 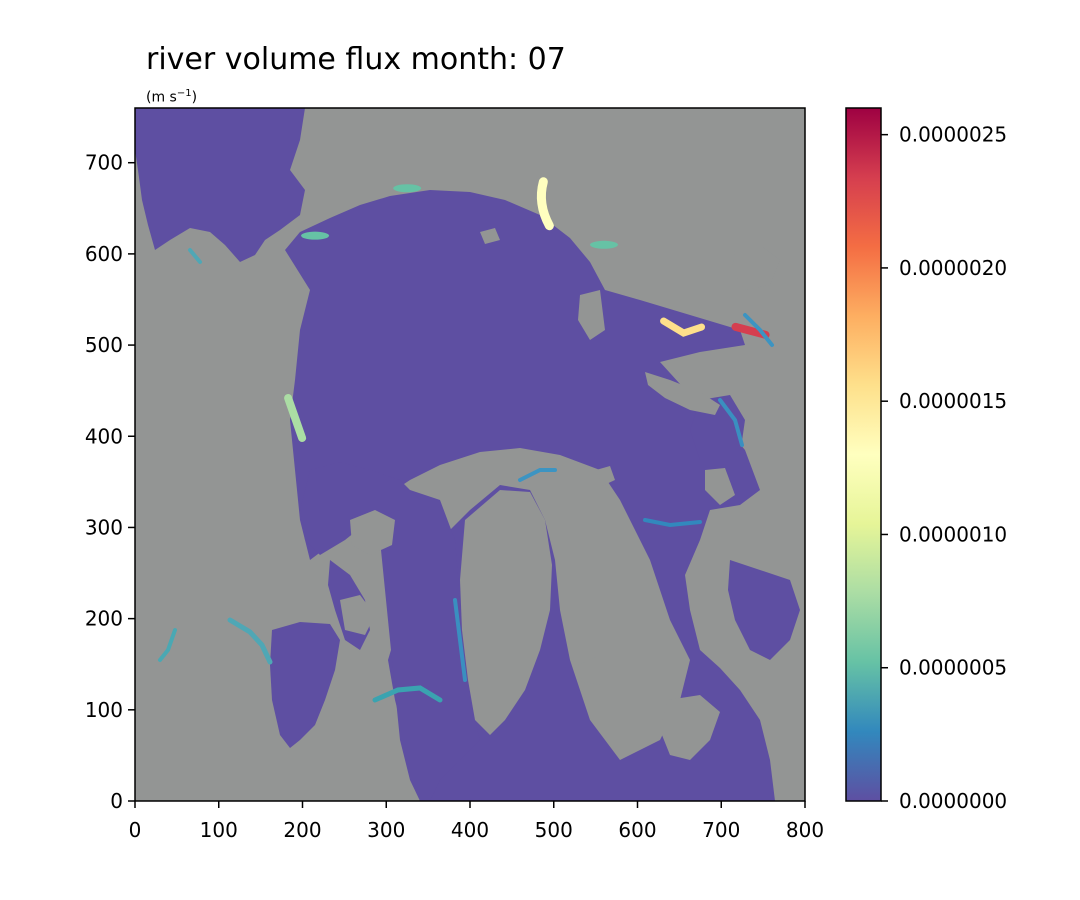 What do you see at coordinates (116, 801) in the screenshot?
I see `y-tick-label-0: 0` at bounding box center [116, 801].